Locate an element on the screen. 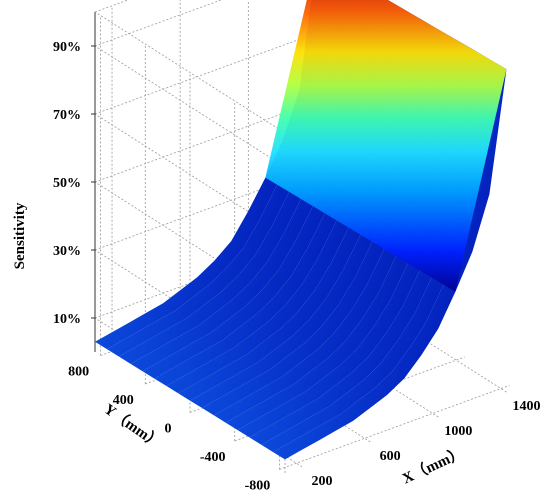 This screenshot has width=550, height=496. z-tick-label: 30% is located at coordinates (67, 251).